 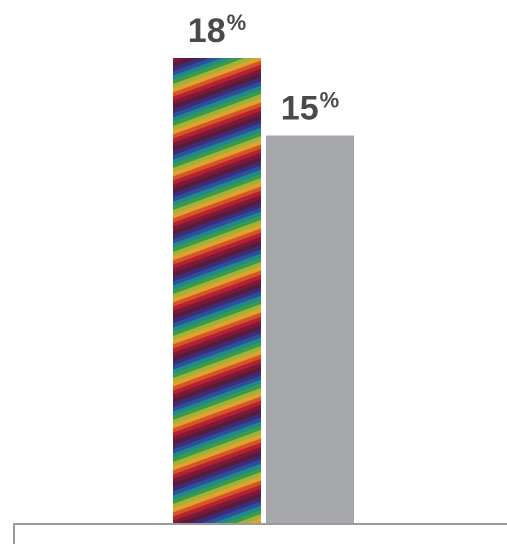 What do you see at coordinates (237, 22) in the screenshot?
I see `value-unit-1: %` at bounding box center [237, 22].